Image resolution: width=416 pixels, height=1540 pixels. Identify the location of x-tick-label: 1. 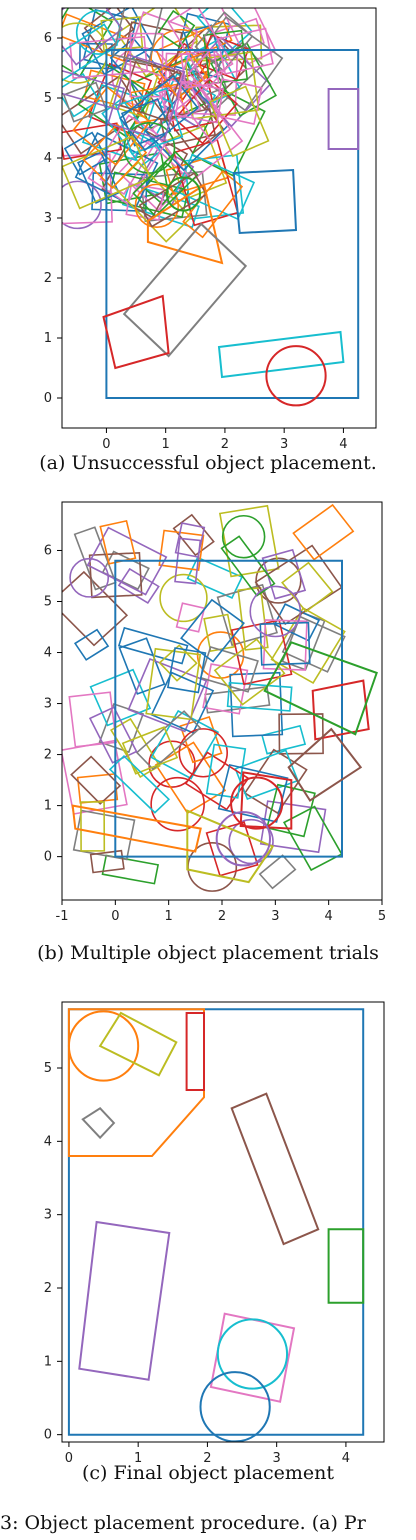
(169, 916).